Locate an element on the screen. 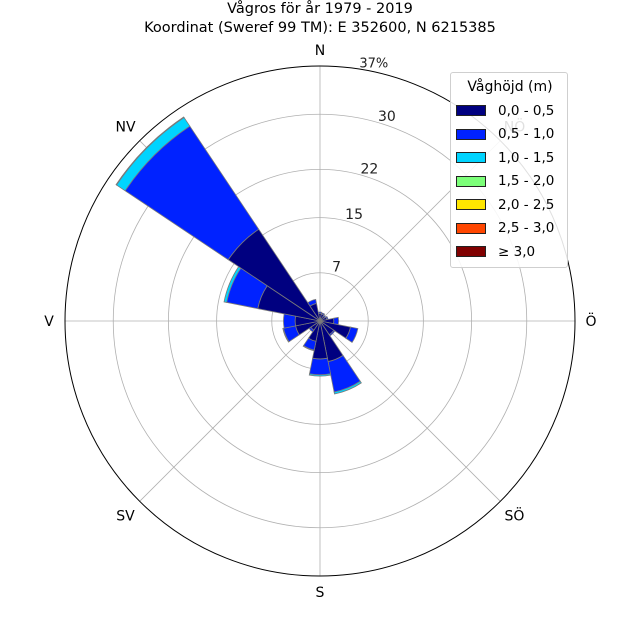  legend-label: 2,0 - 2,5 is located at coordinates (526, 204).